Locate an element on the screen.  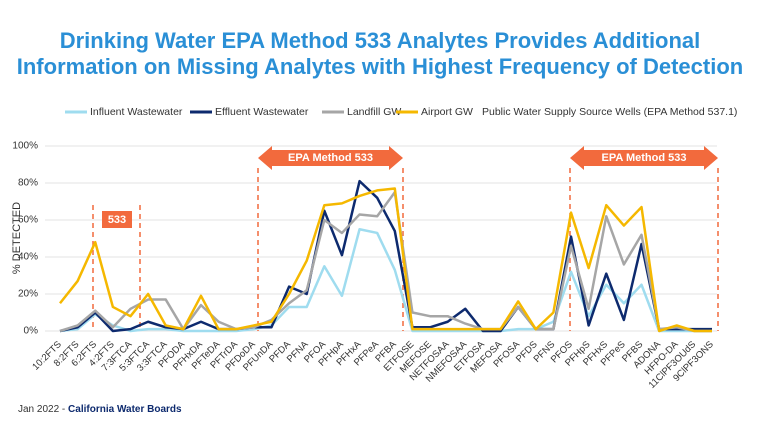
y-tick-label: 80% is located at coordinates (28, 183).